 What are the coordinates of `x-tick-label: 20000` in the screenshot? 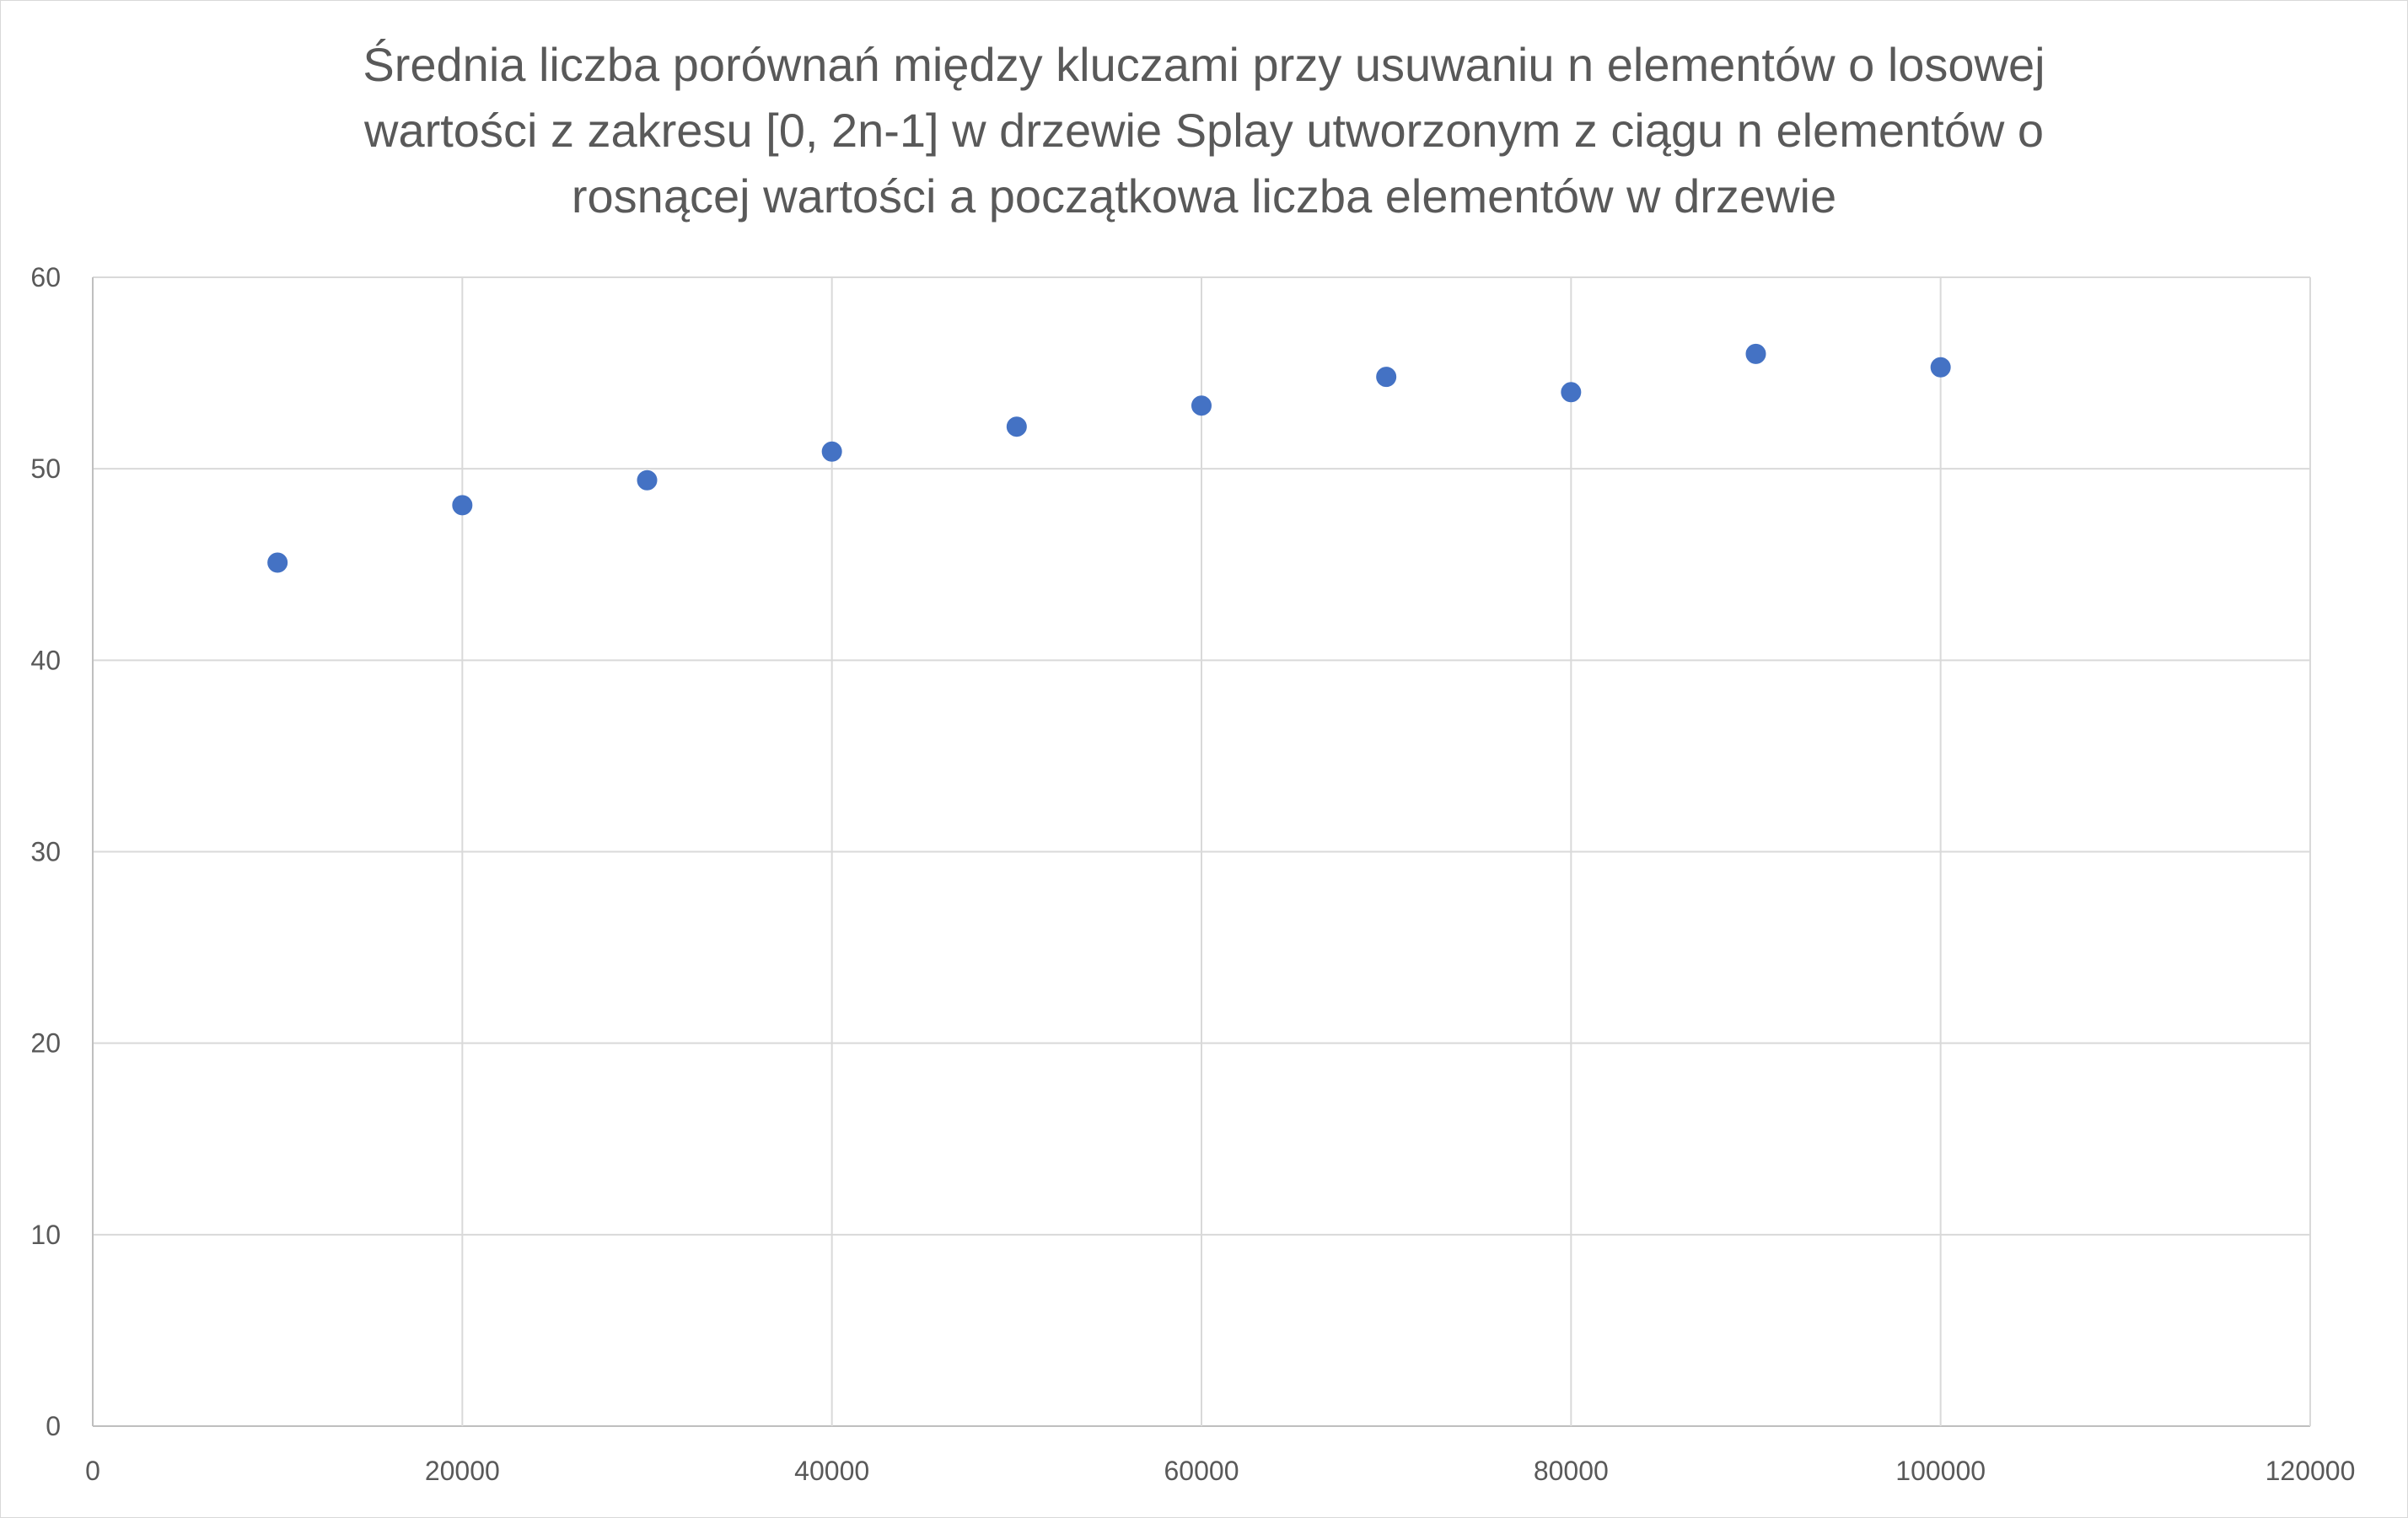 It's located at (463, 1471).